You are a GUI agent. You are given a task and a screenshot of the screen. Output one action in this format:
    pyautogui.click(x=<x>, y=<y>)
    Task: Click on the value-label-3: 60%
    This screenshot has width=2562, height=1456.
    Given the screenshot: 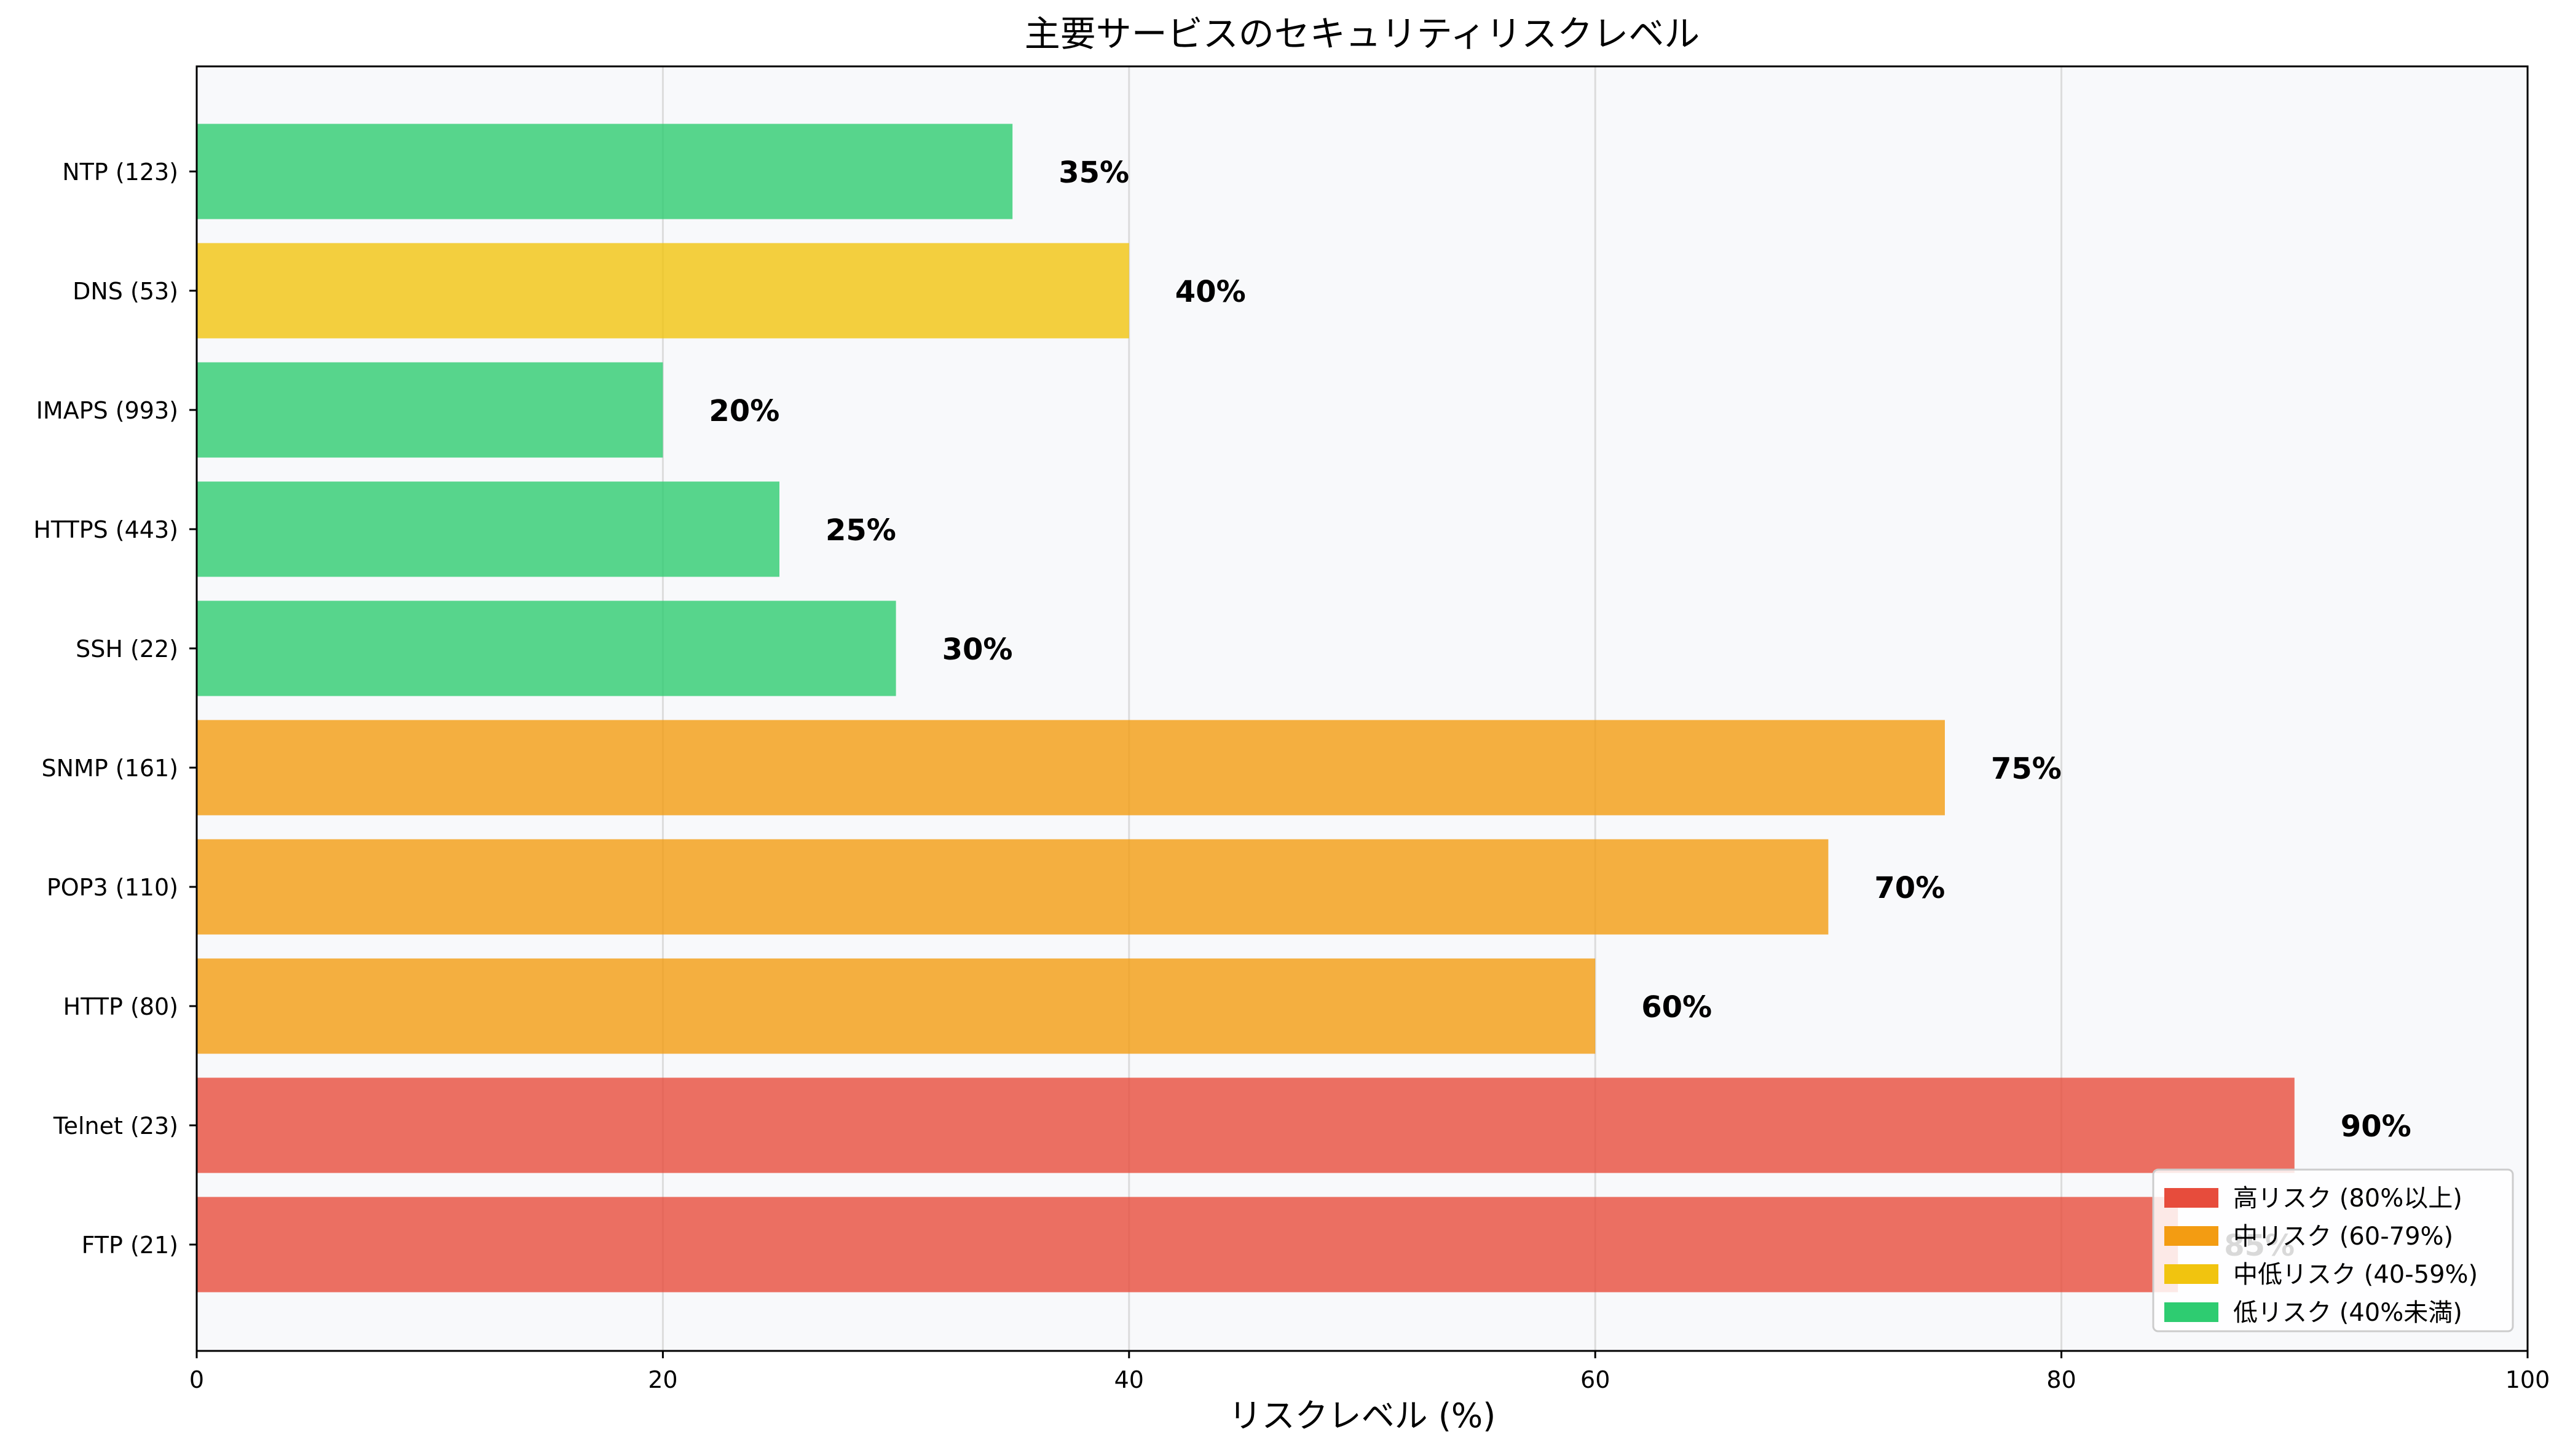 What is the action you would take?
    pyautogui.click(x=1676, y=1007)
    